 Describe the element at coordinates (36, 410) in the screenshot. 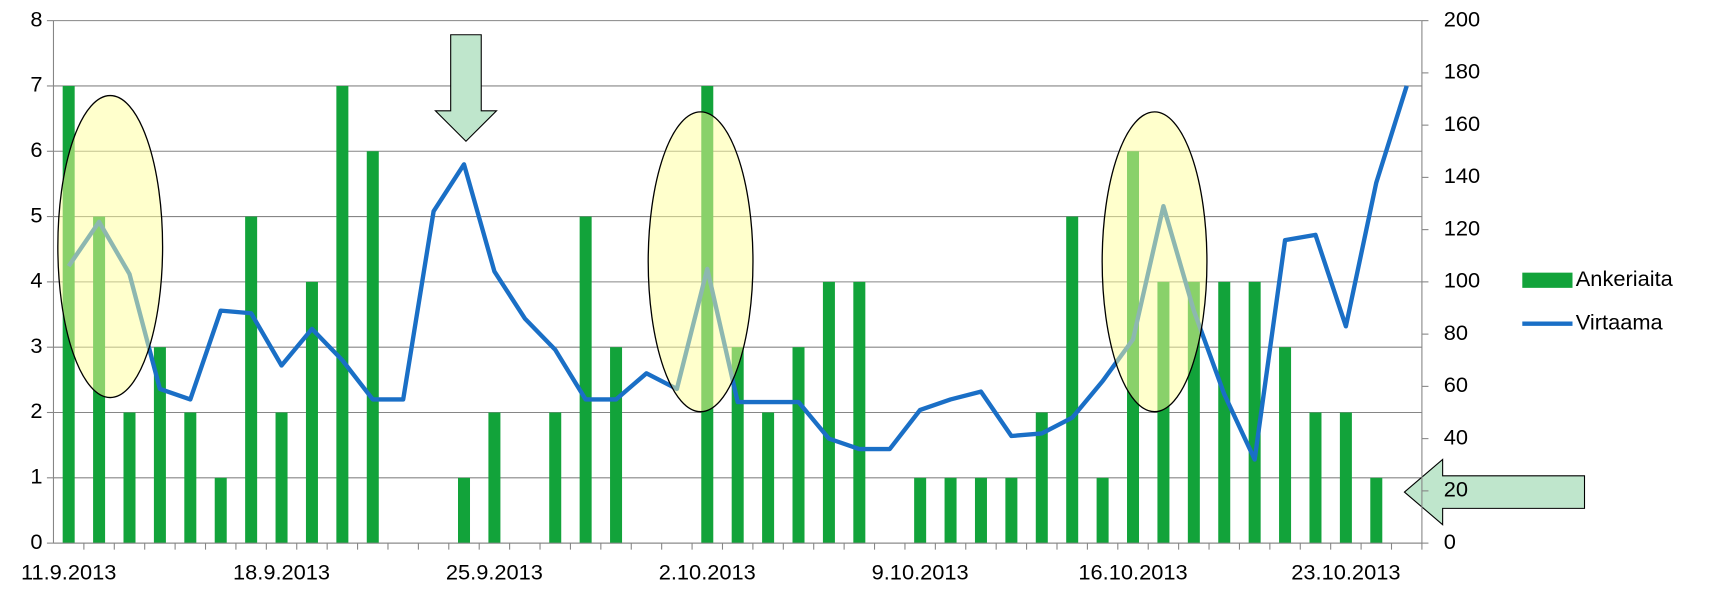

I see `y-tick-label: 2` at that location.